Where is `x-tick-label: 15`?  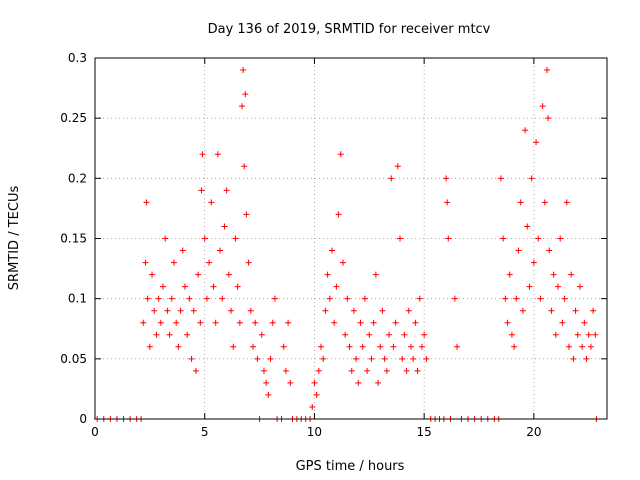
x-tick-label: 15 is located at coordinates (424, 432).